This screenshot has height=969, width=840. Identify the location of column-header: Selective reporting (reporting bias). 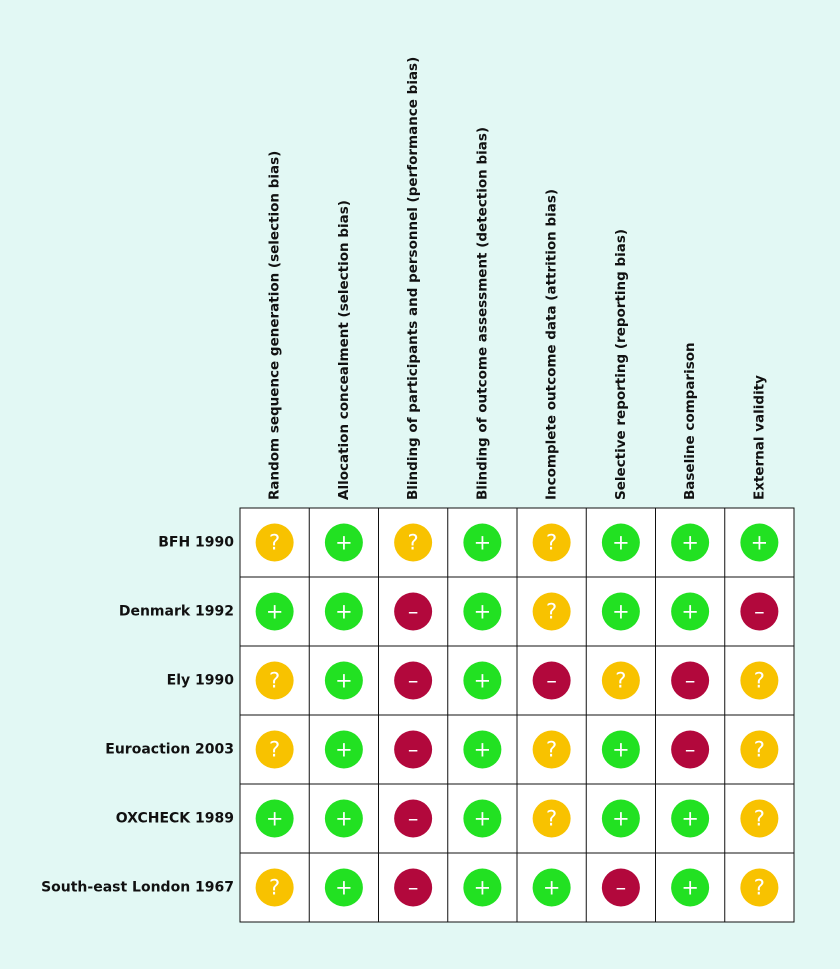
(621, 364).